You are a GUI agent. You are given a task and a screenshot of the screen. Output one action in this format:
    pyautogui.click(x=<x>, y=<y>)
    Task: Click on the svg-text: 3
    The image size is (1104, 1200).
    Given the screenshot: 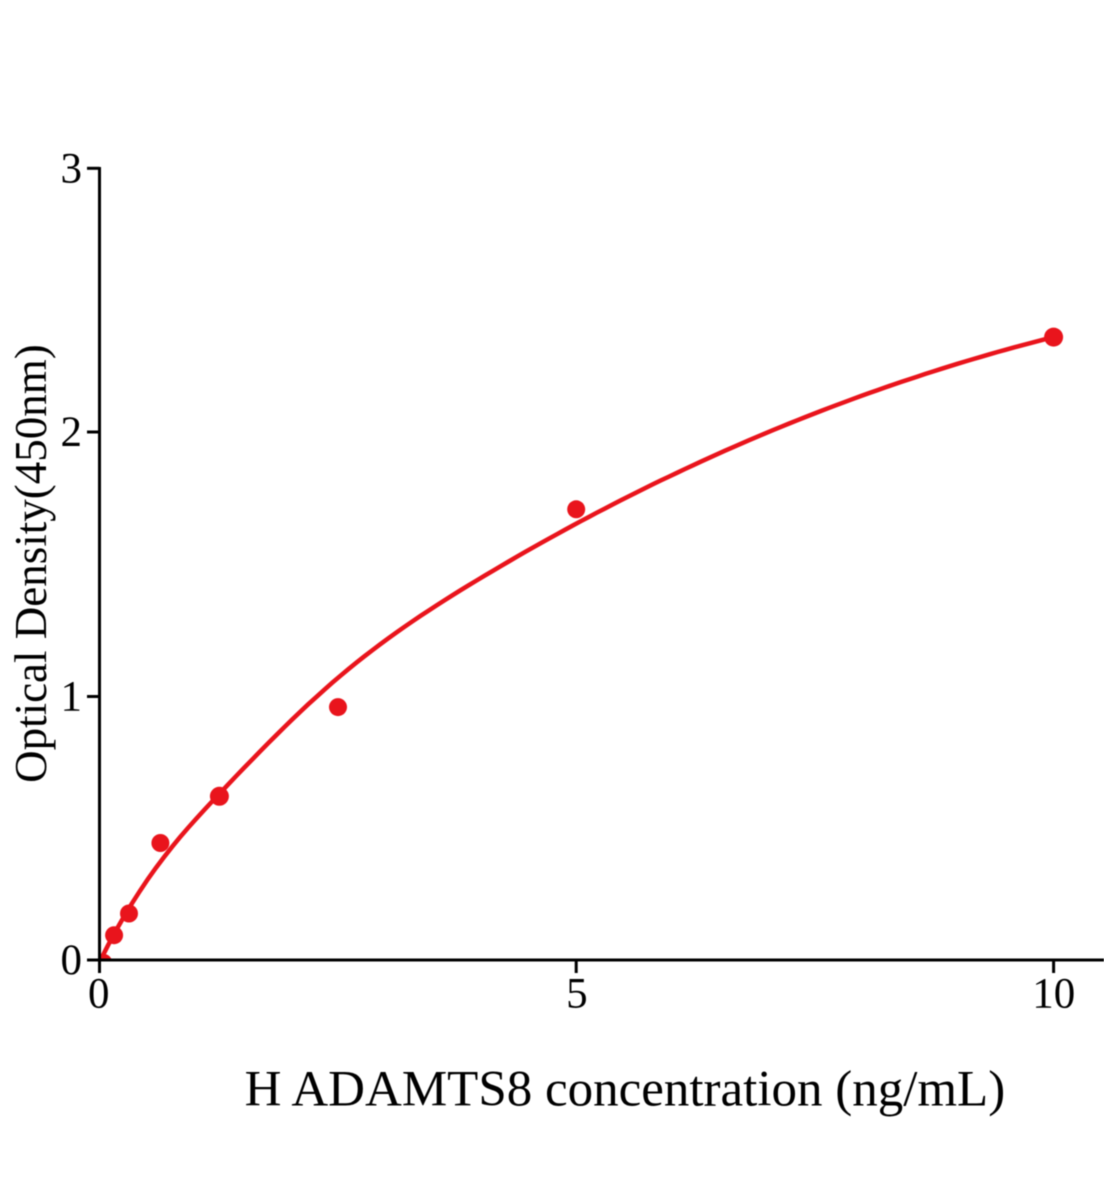 What is the action you would take?
    pyautogui.click(x=72, y=168)
    